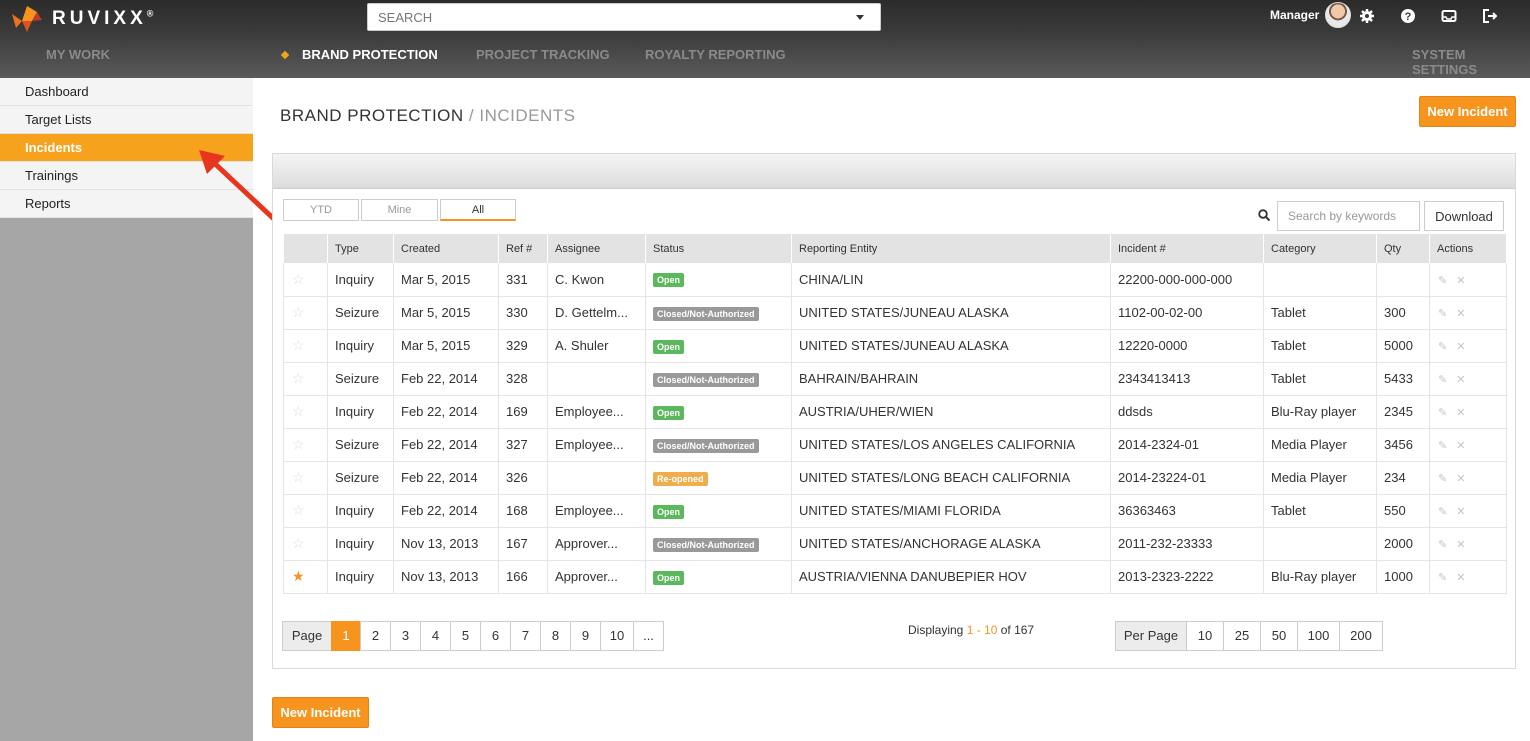 This screenshot has width=1530, height=741. I want to click on column-header-qty: Qty, so click(1403, 248).